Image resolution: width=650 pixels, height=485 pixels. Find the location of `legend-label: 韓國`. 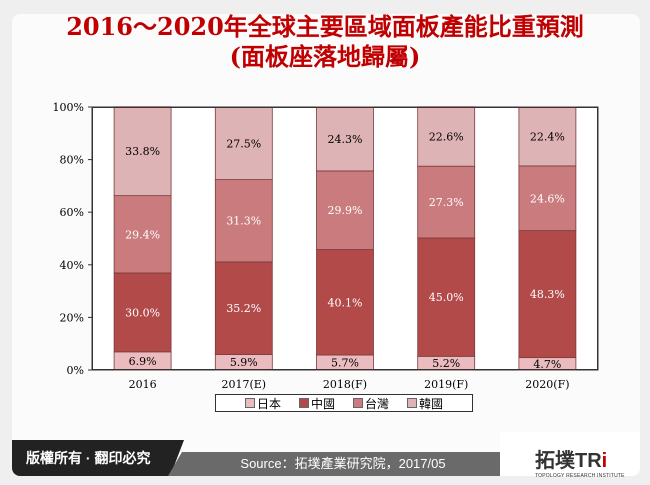

legend-label: 韓國 is located at coordinates (431, 403).